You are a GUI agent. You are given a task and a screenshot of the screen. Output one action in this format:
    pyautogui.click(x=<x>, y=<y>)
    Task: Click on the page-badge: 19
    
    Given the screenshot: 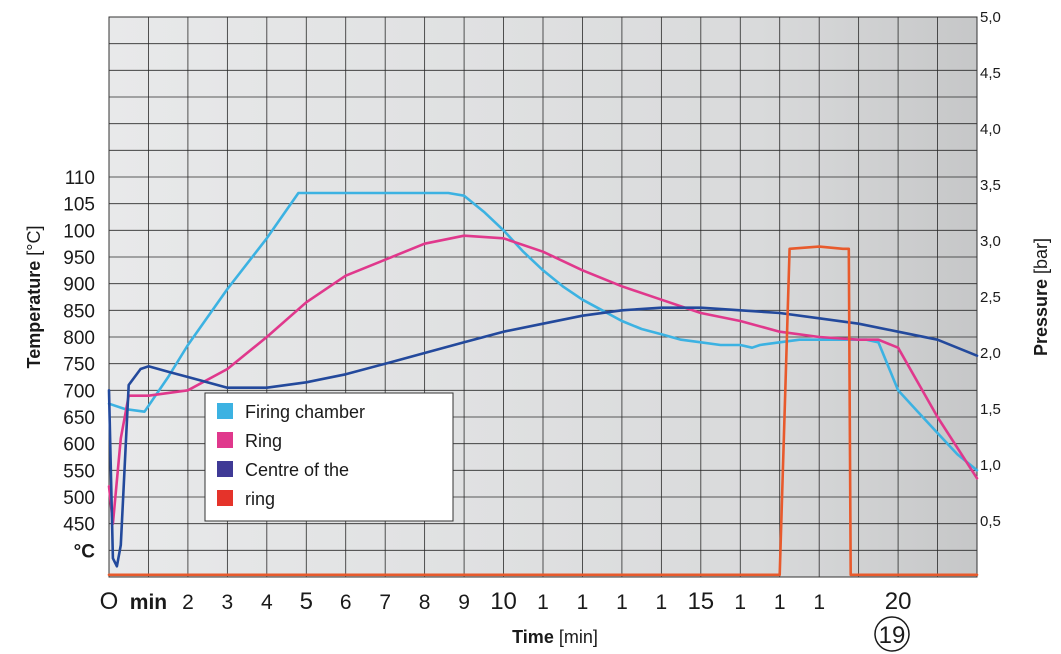 What is the action you would take?
    pyautogui.click(x=892, y=634)
    